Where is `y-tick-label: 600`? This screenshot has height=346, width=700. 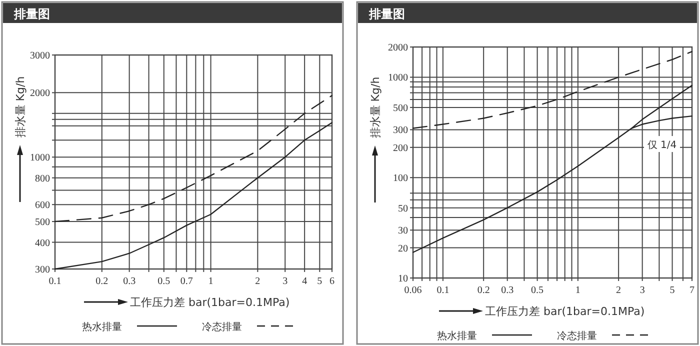 y-tick-label: 600 is located at coordinates (42, 206).